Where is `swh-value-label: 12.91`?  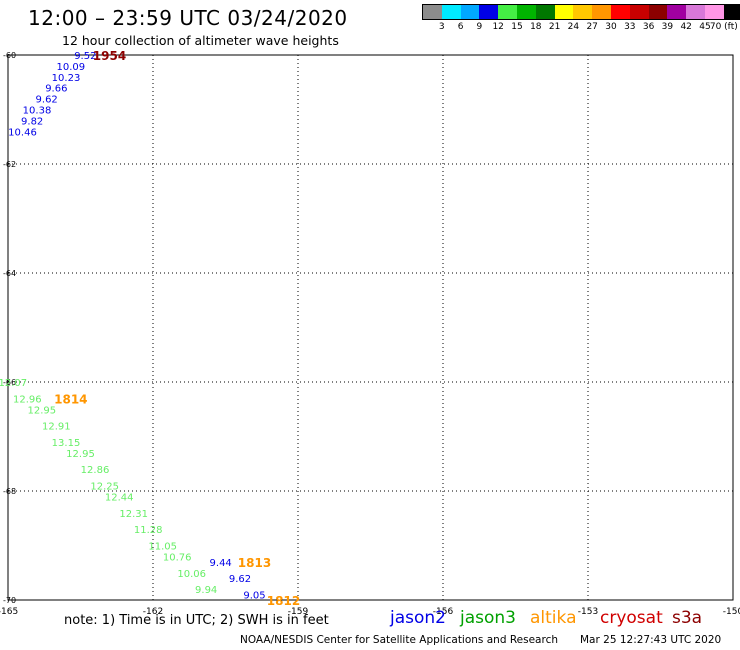 swh-value-label: 12.91 is located at coordinates (56, 427).